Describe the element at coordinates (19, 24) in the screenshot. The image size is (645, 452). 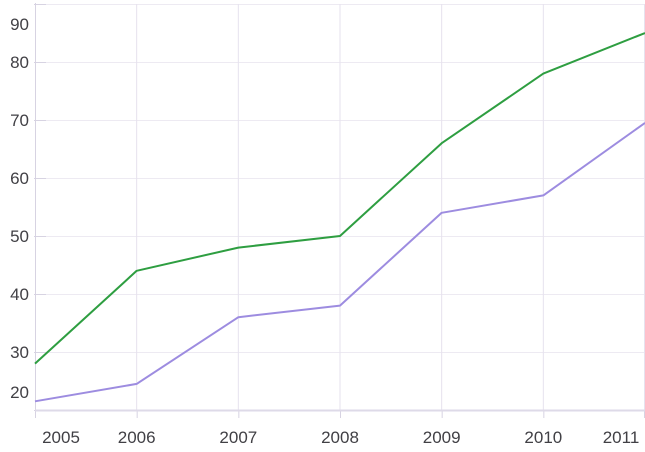
I see `y-axis-label: 90` at that location.